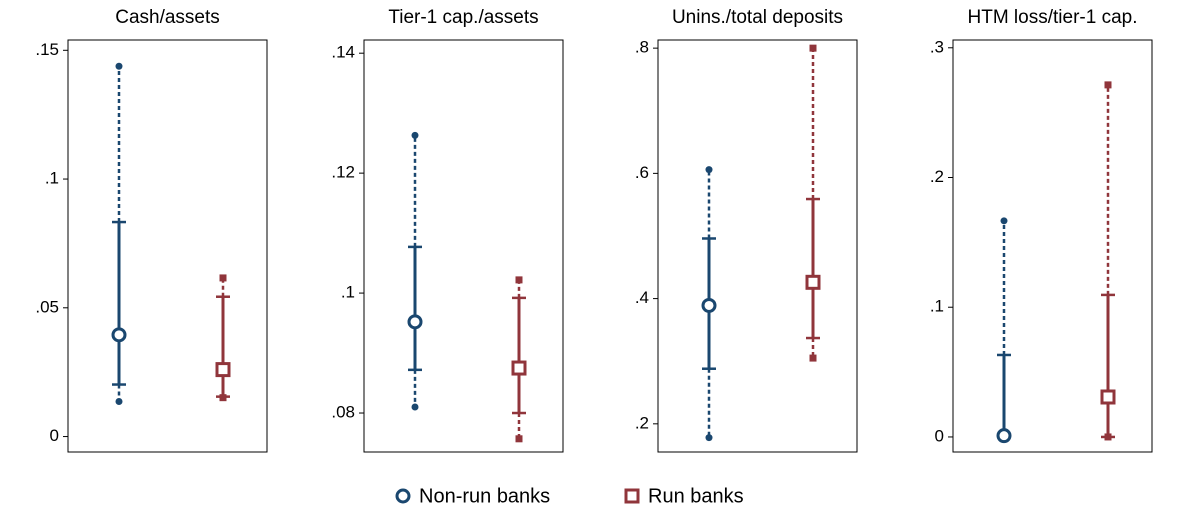 The image size is (1178, 512). What do you see at coordinates (642, 297) in the screenshot?
I see `y-tick-label: .4` at bounding box center [642, 297].